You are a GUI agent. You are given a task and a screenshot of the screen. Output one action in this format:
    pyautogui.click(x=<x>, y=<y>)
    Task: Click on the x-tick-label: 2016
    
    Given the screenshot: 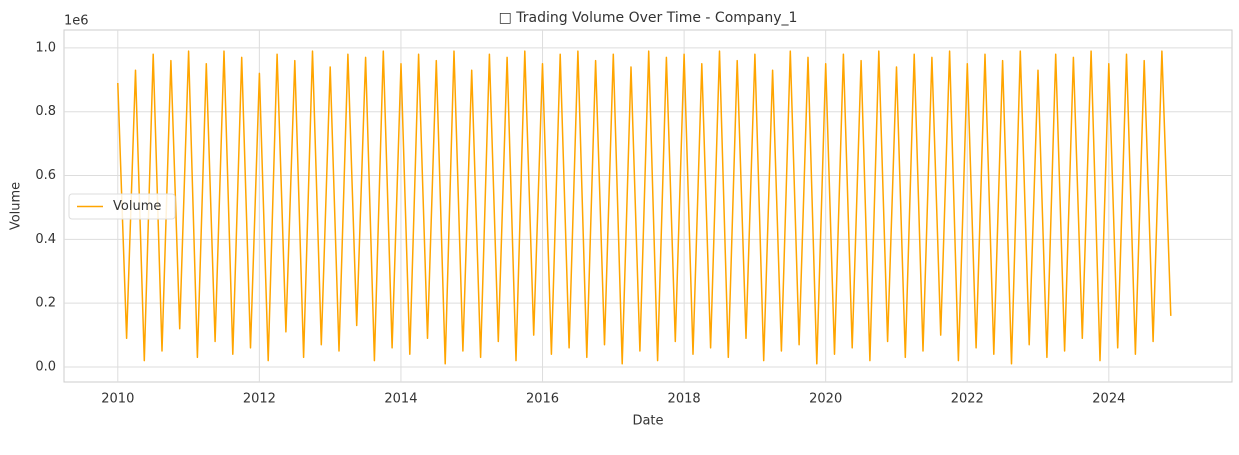 What is the action you would take?
    pyautogui.click(x=542, y=399)
    